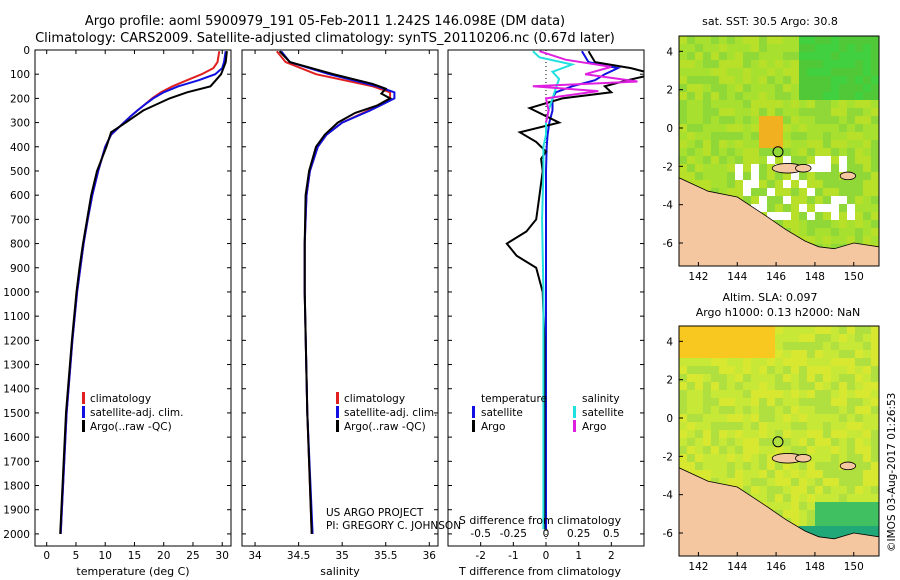  What do you see at coordinates (737, 567) in the screenshot?
I see `map-lon-label: 144` at bounding box center [737, 567].